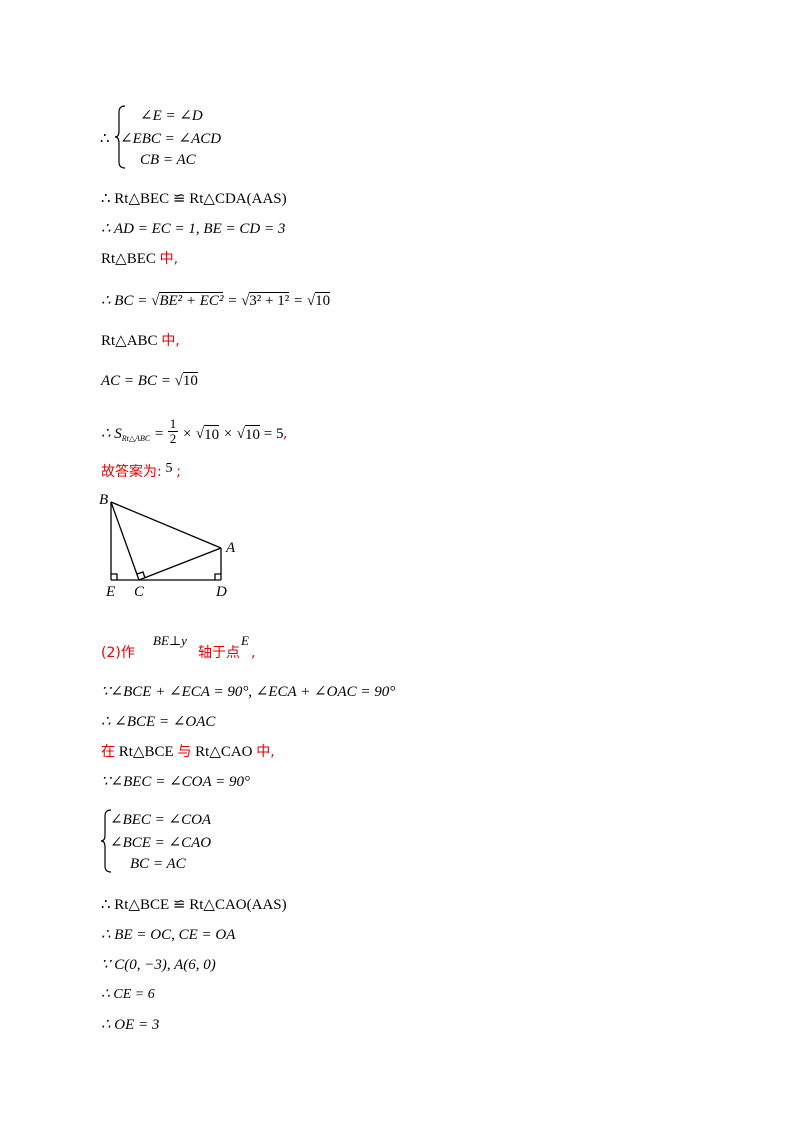 This screenshot has height=1132, width=800. Describe the element at coordinates (272, 434) in the screenshot. I see `area-result: = 5` at that location.